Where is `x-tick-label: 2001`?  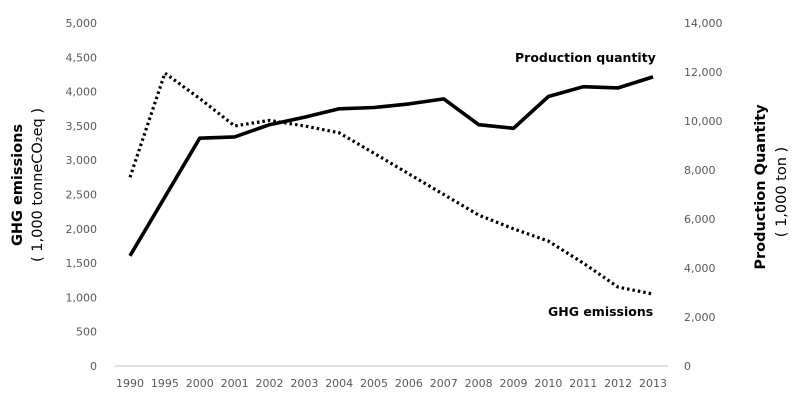 x-tick-label: 2001 is located at coordinates (235, 383).